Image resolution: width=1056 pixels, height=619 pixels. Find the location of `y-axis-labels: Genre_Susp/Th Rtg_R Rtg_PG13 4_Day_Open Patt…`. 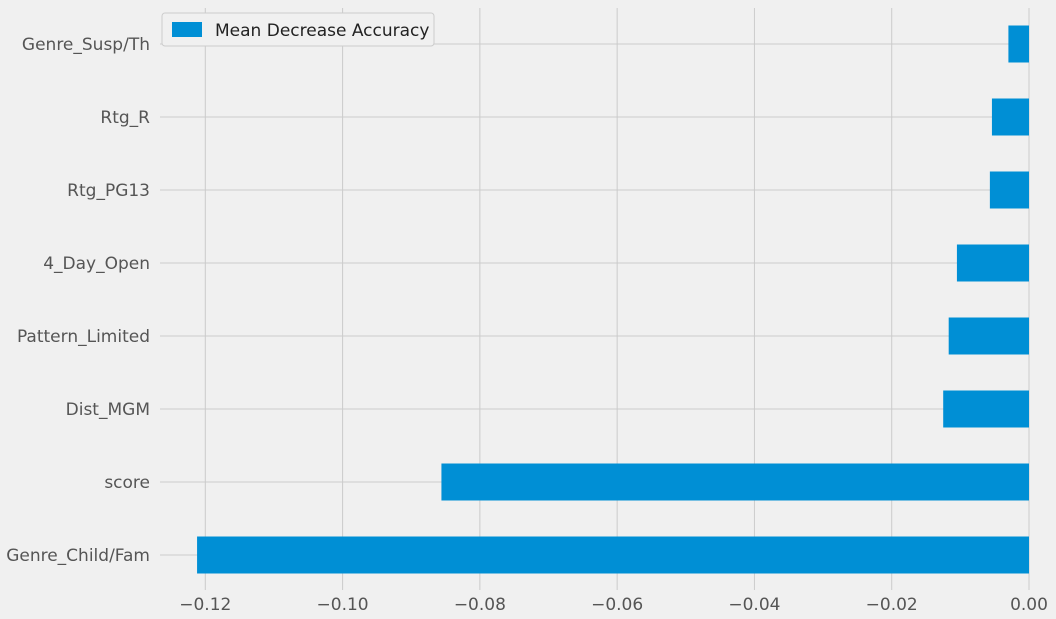

y-axis-labels: Genre_Susp/Th Rtg_R Rtg_PG13 4_Day_Open Patt… is located at coordinates (78, 300).